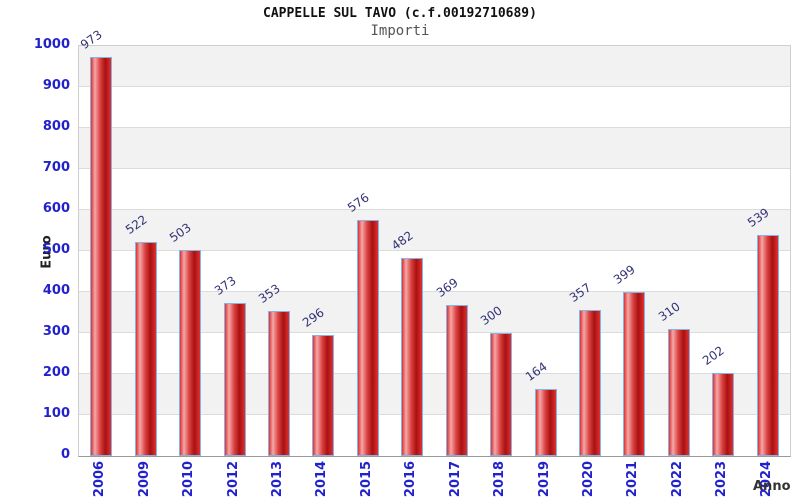  I want to click on bar-2023, so click(723, 414).